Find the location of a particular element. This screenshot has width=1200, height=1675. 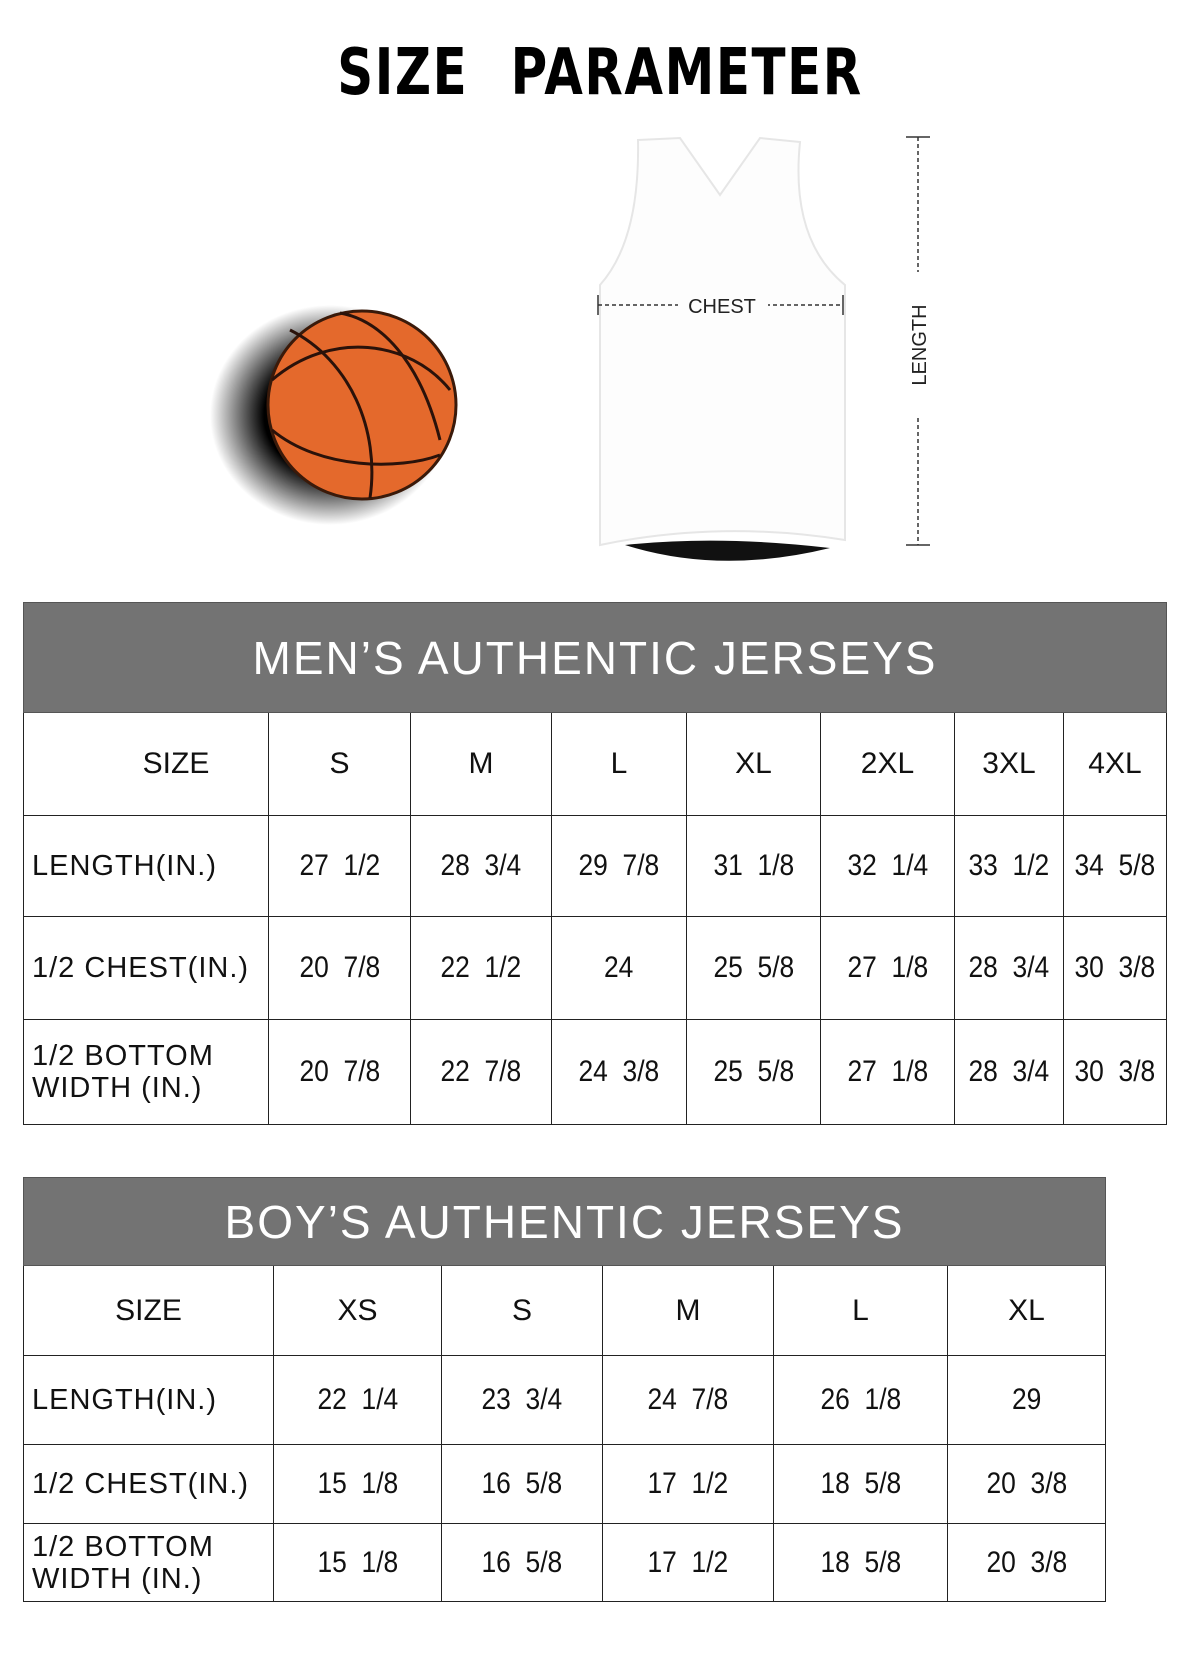

length-indicator: LENGTH is located at coordinates (918, 341).